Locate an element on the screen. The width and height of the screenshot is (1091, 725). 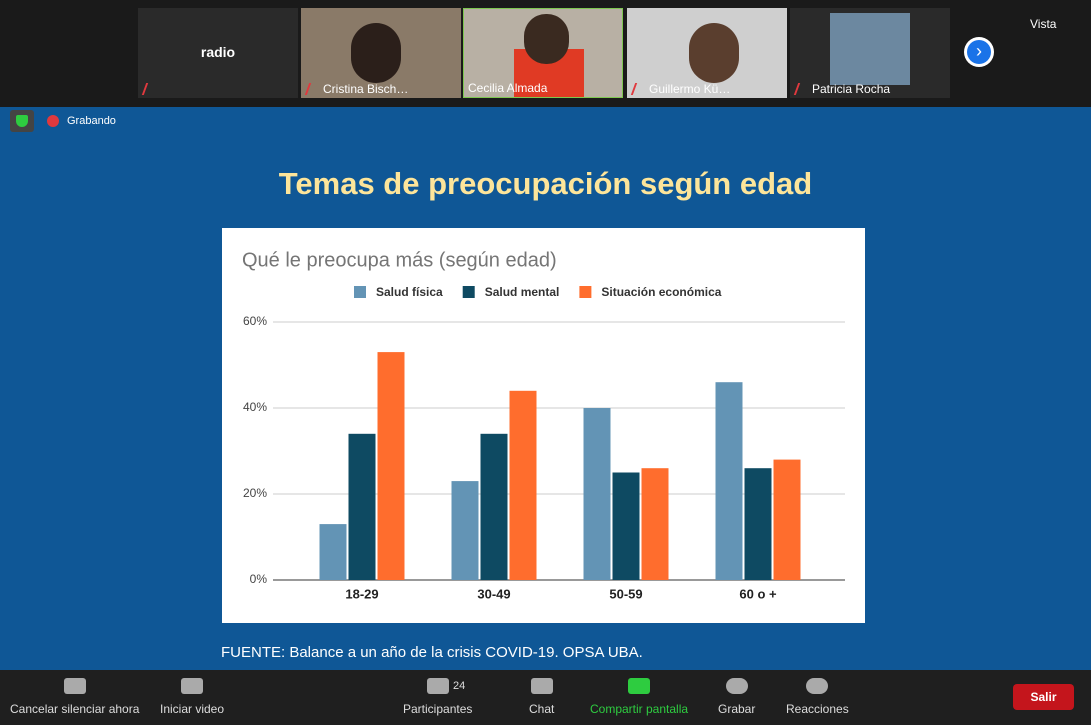
chart-title: Qué le preocupa más (según edad) is located at coordinates (399, 260).